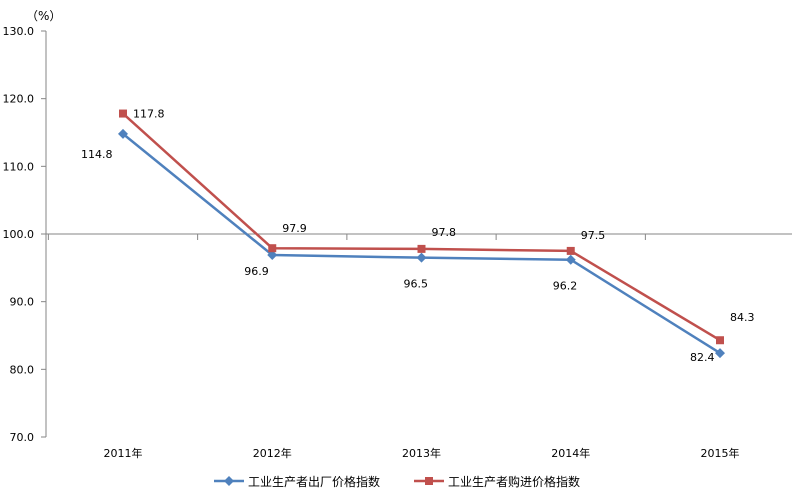 Image resolution: width=806 pixels, height=501 pixels. Describe the element at coordinates (314, 481) in the screenshot. I see `legend-label: 工业生产者出厂价格指数` at that location.